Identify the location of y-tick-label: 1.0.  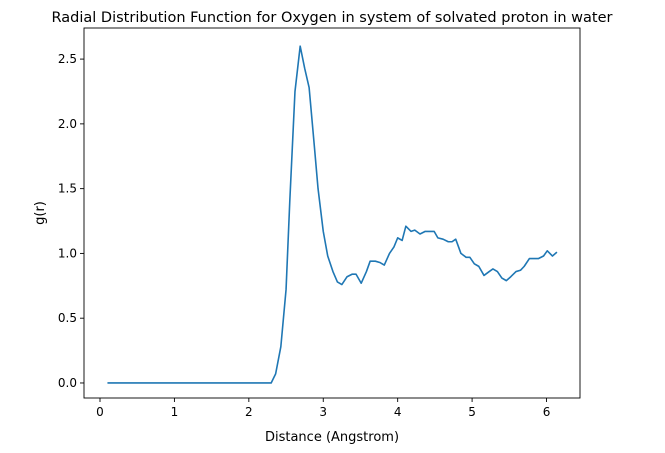
(67, 253).